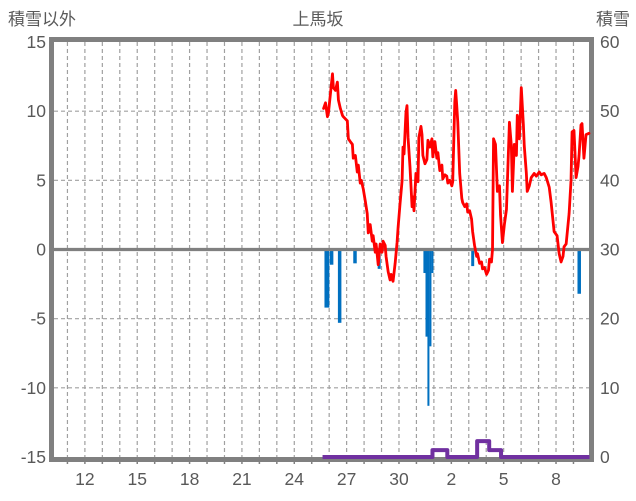 This screenshot has width=636, height=501. What do you see at coordinates (41, 250) in the screenshot?
I see `left-axis-tick-label: 0` at bounding box center [41, 250].